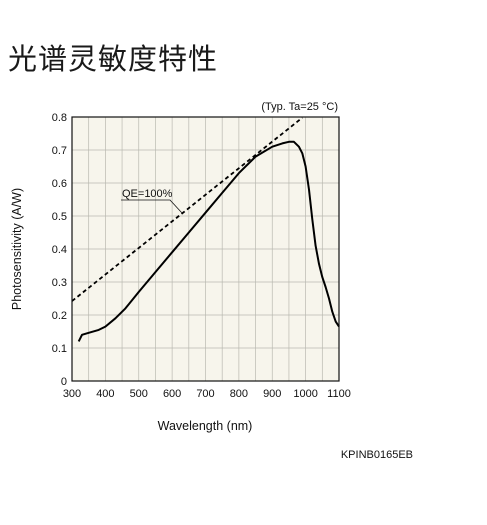  Describe the element at coordinates (59, 250) in the screenshot. I see `y-tick-label: 0.4` at that location.